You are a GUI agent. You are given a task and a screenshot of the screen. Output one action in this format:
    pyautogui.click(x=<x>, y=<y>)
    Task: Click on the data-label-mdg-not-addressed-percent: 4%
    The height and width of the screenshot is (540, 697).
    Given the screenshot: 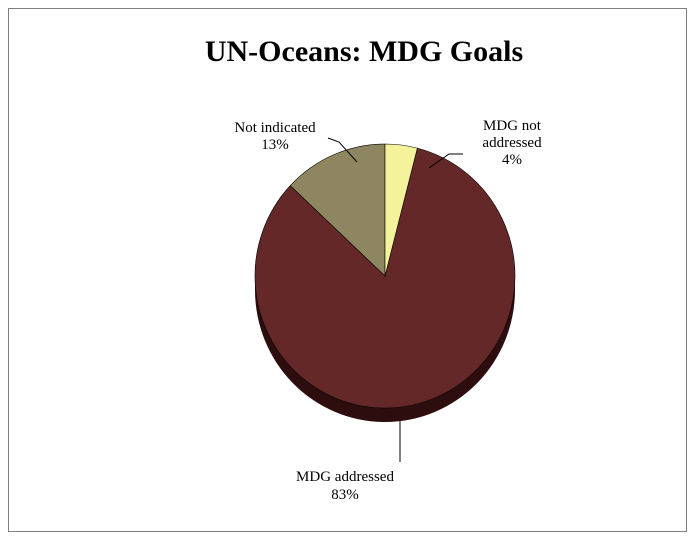 What is the action you would take?
    pyautogui.click(x=512, y=160)
    